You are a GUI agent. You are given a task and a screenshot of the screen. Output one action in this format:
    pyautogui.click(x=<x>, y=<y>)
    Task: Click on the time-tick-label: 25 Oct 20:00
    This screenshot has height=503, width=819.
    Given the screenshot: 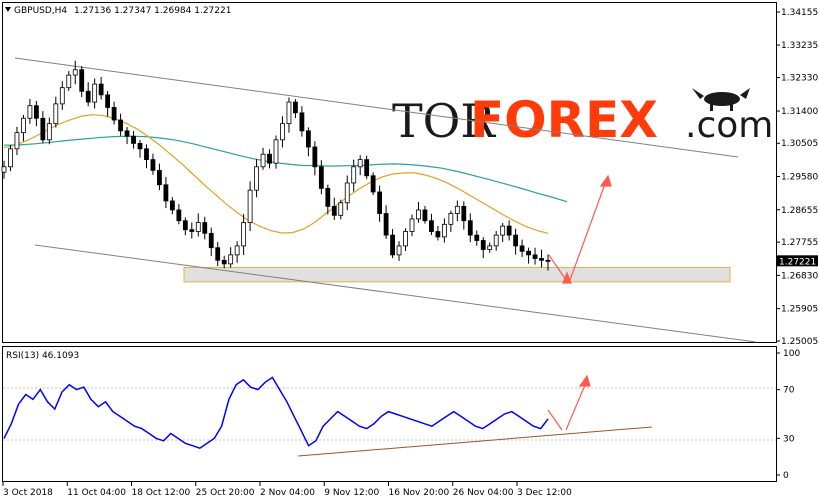 What is the action you would take?
    pyautogui.click(x=225, y=493)
    